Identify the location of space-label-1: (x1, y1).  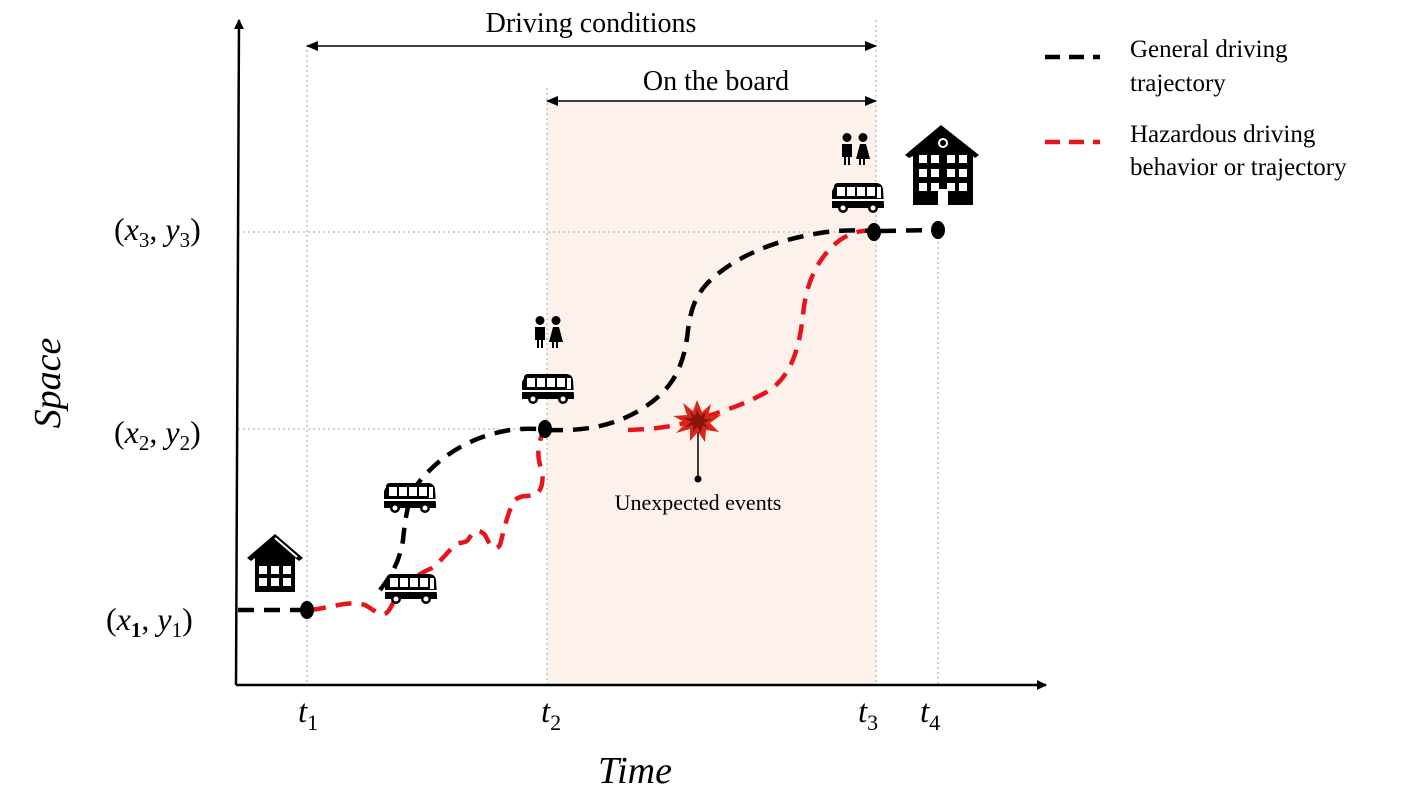
(149, 621).